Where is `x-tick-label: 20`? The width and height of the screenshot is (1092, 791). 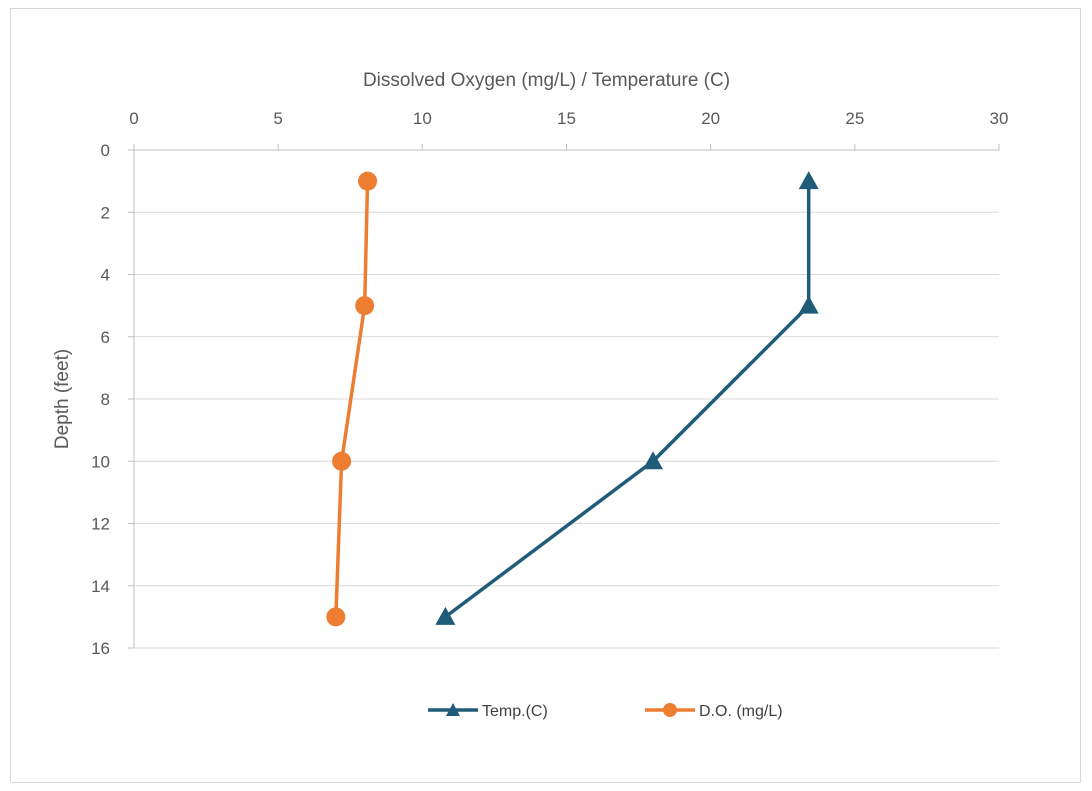
x-tick-label: 20 is located at coordinates (710, 118).